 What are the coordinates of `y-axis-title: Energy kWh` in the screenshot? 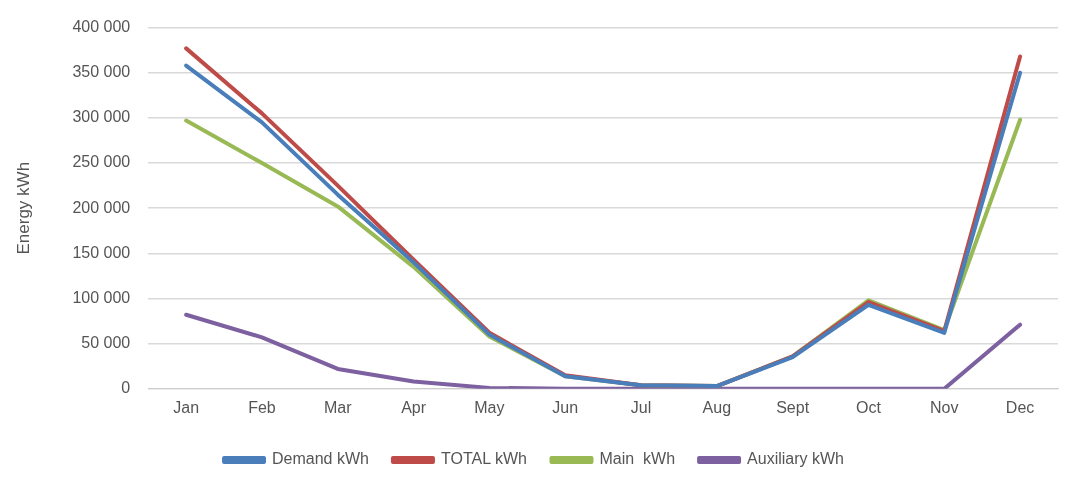 It's located at (23, 208).